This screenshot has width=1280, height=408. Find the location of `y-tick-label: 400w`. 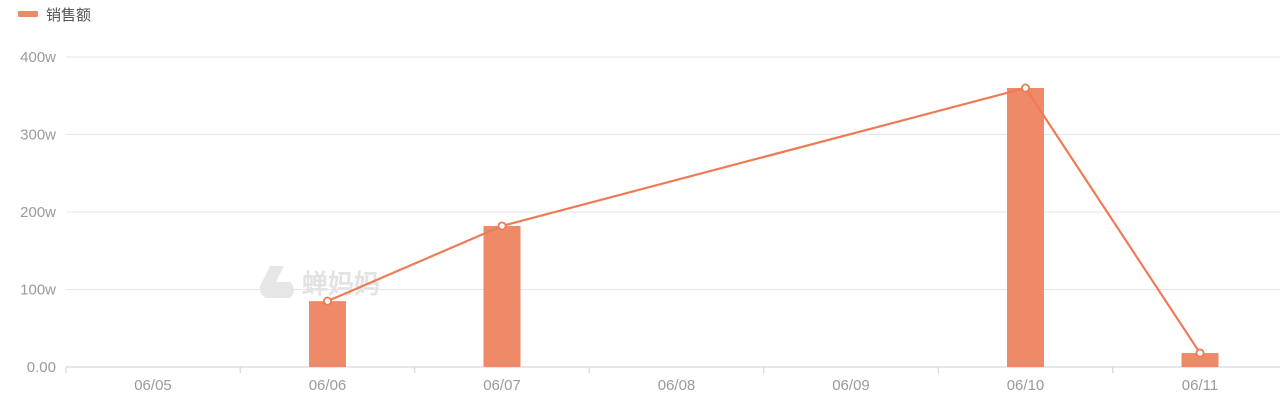

y-tick-label: 400w is located at coordinates (38, 57).